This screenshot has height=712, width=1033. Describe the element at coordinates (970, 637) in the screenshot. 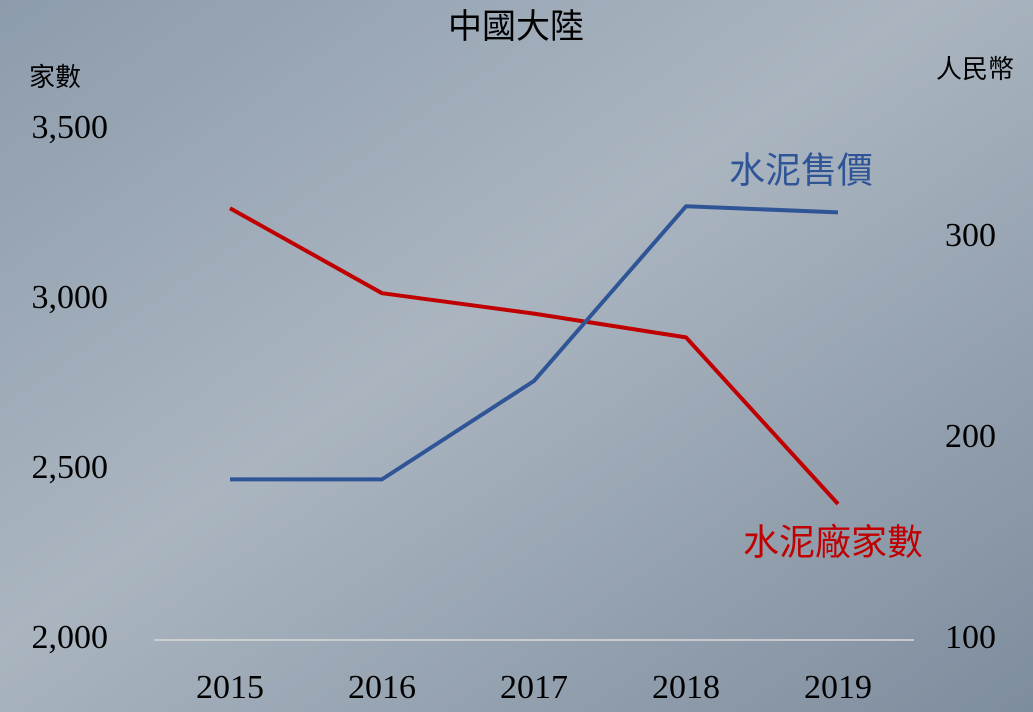

I see `y2-tick-label: 100` at that location.